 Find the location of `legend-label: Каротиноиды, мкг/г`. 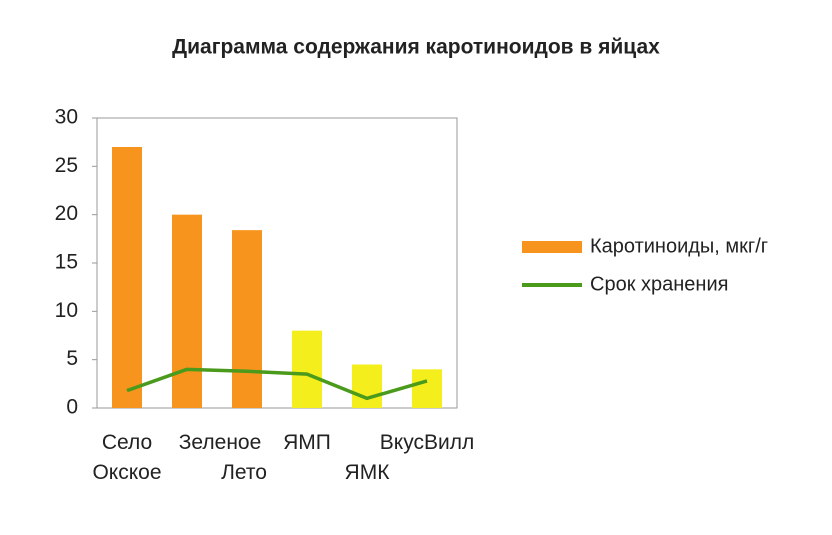

legend-label: Каротиноиды, мкг/г is located at coordinates (679, 246).